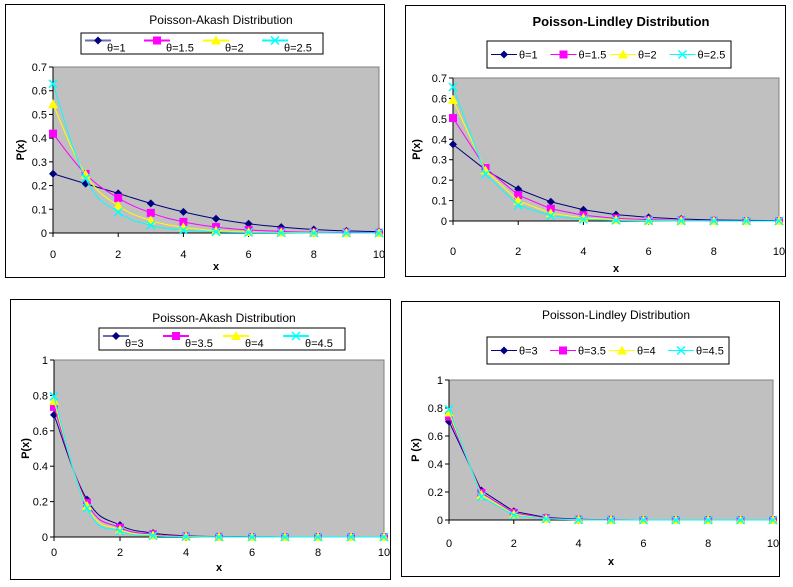 This screenshot has width=793, height=587. Describe the element at coordinates (39, 210) in the screenshot. I see `y-tick-label: 0.1` at that location.